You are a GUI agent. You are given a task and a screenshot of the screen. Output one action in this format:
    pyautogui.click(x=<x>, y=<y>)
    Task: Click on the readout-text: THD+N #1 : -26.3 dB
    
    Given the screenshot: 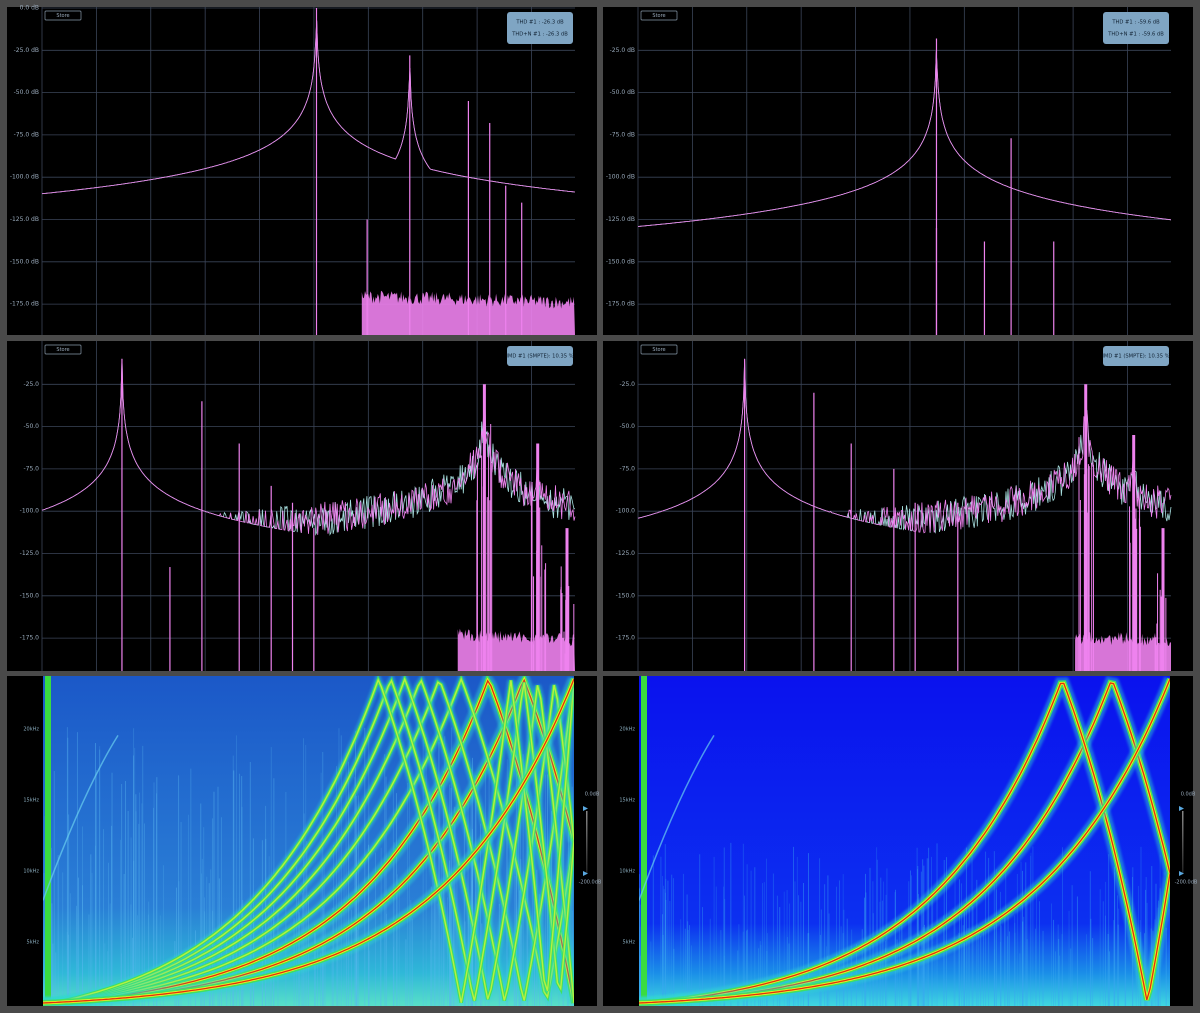 What is the action you would take?
    pyautogui.click(x=539, y=35)
    